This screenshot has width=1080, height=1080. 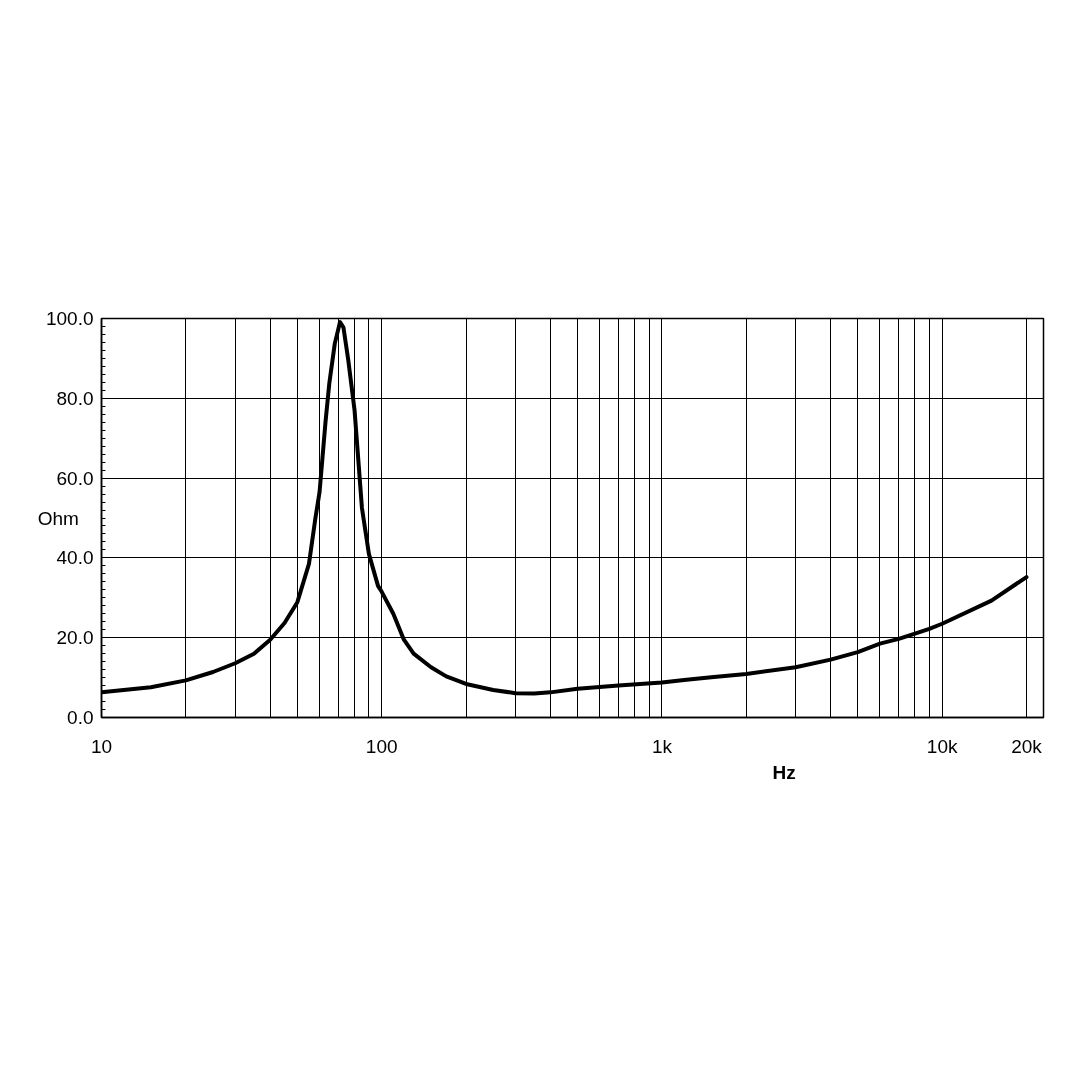 I want to click on y-axis-title: Ohm, so click(x=58, y=518).